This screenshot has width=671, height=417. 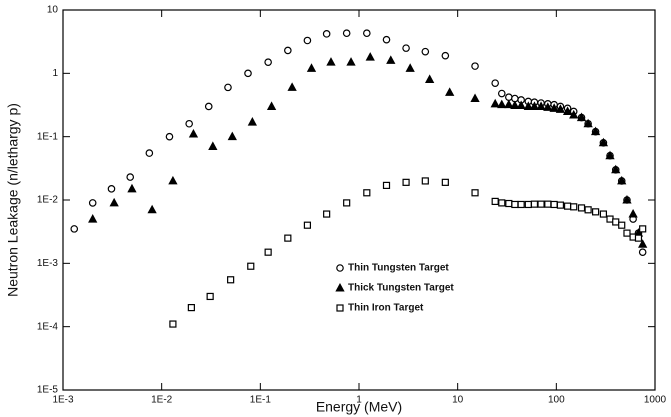 What do you see at coordinates (359, 400) in the screenshot?
I see `x-tick-label: 1` at bounding box center [359, 400].